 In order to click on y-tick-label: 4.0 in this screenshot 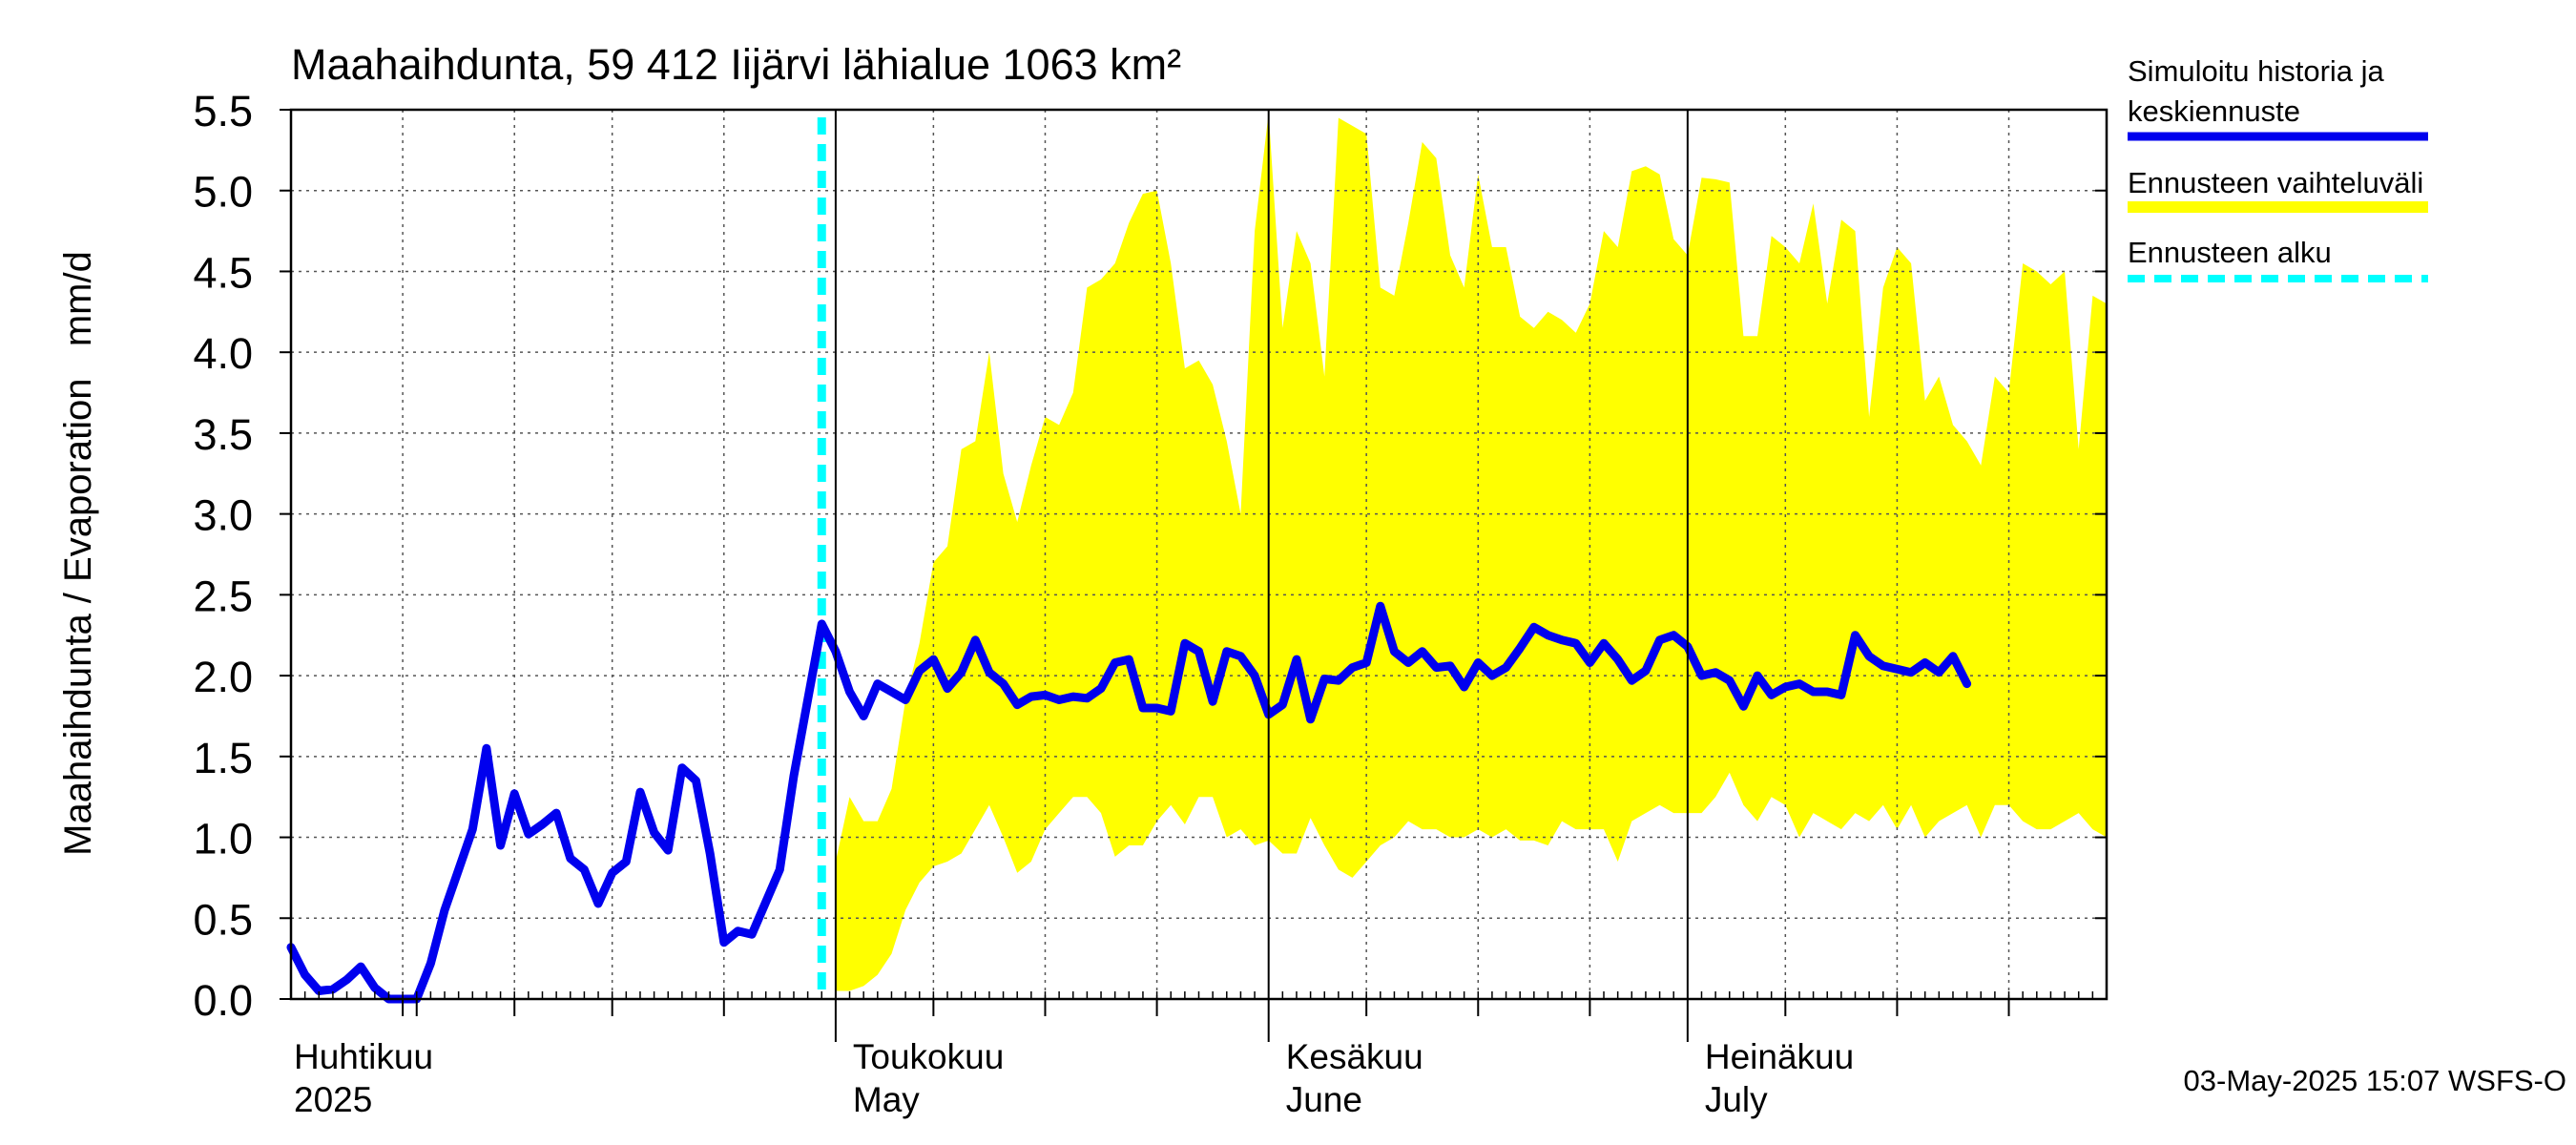, I will do `click(223, 353)`.